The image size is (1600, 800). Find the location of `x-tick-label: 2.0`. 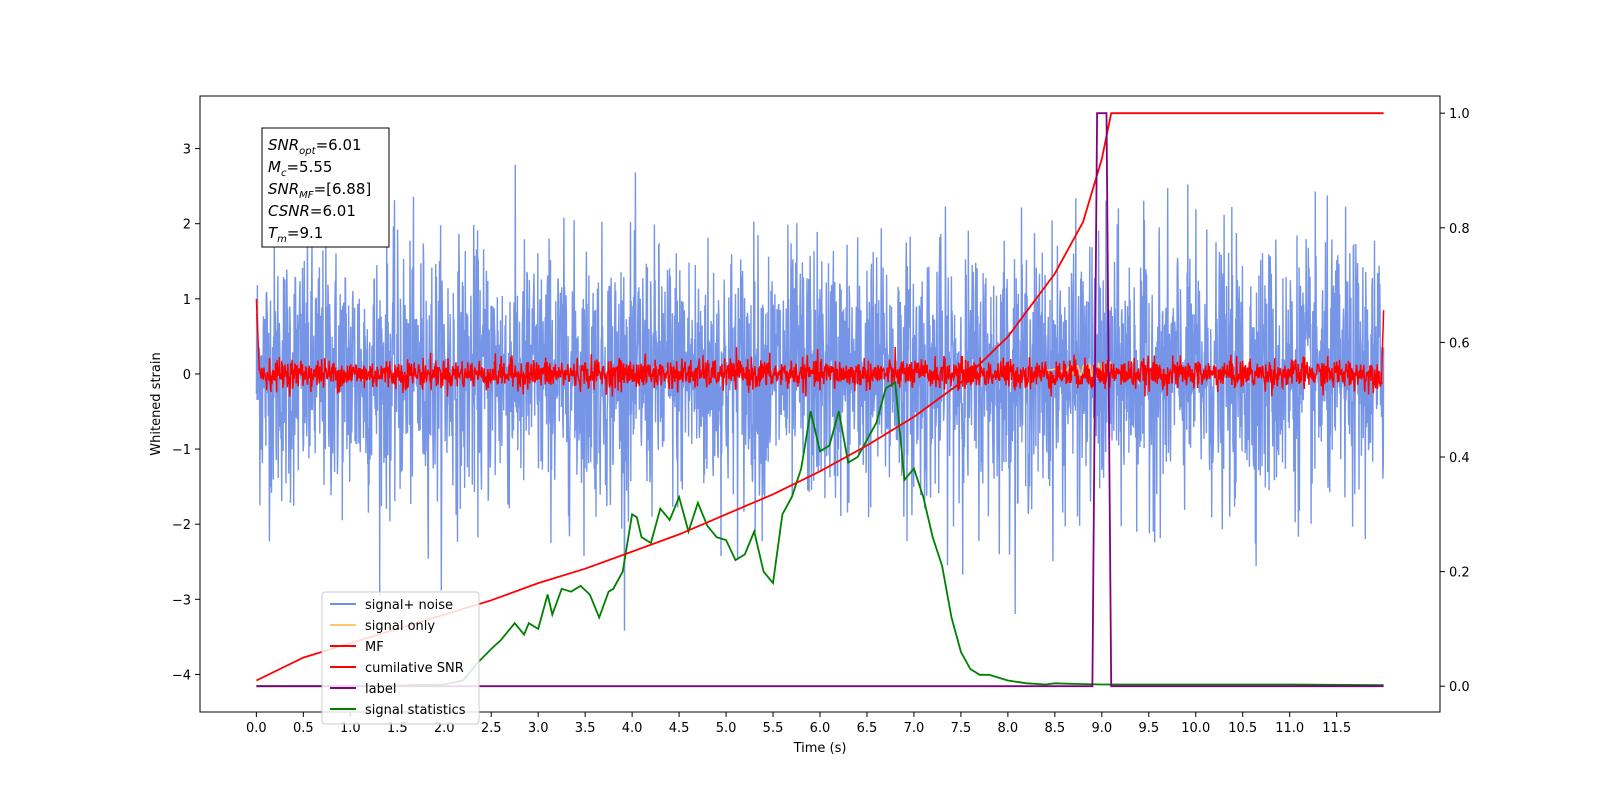

x-tick-label: 2.0 is located at coordinates (444, 728).